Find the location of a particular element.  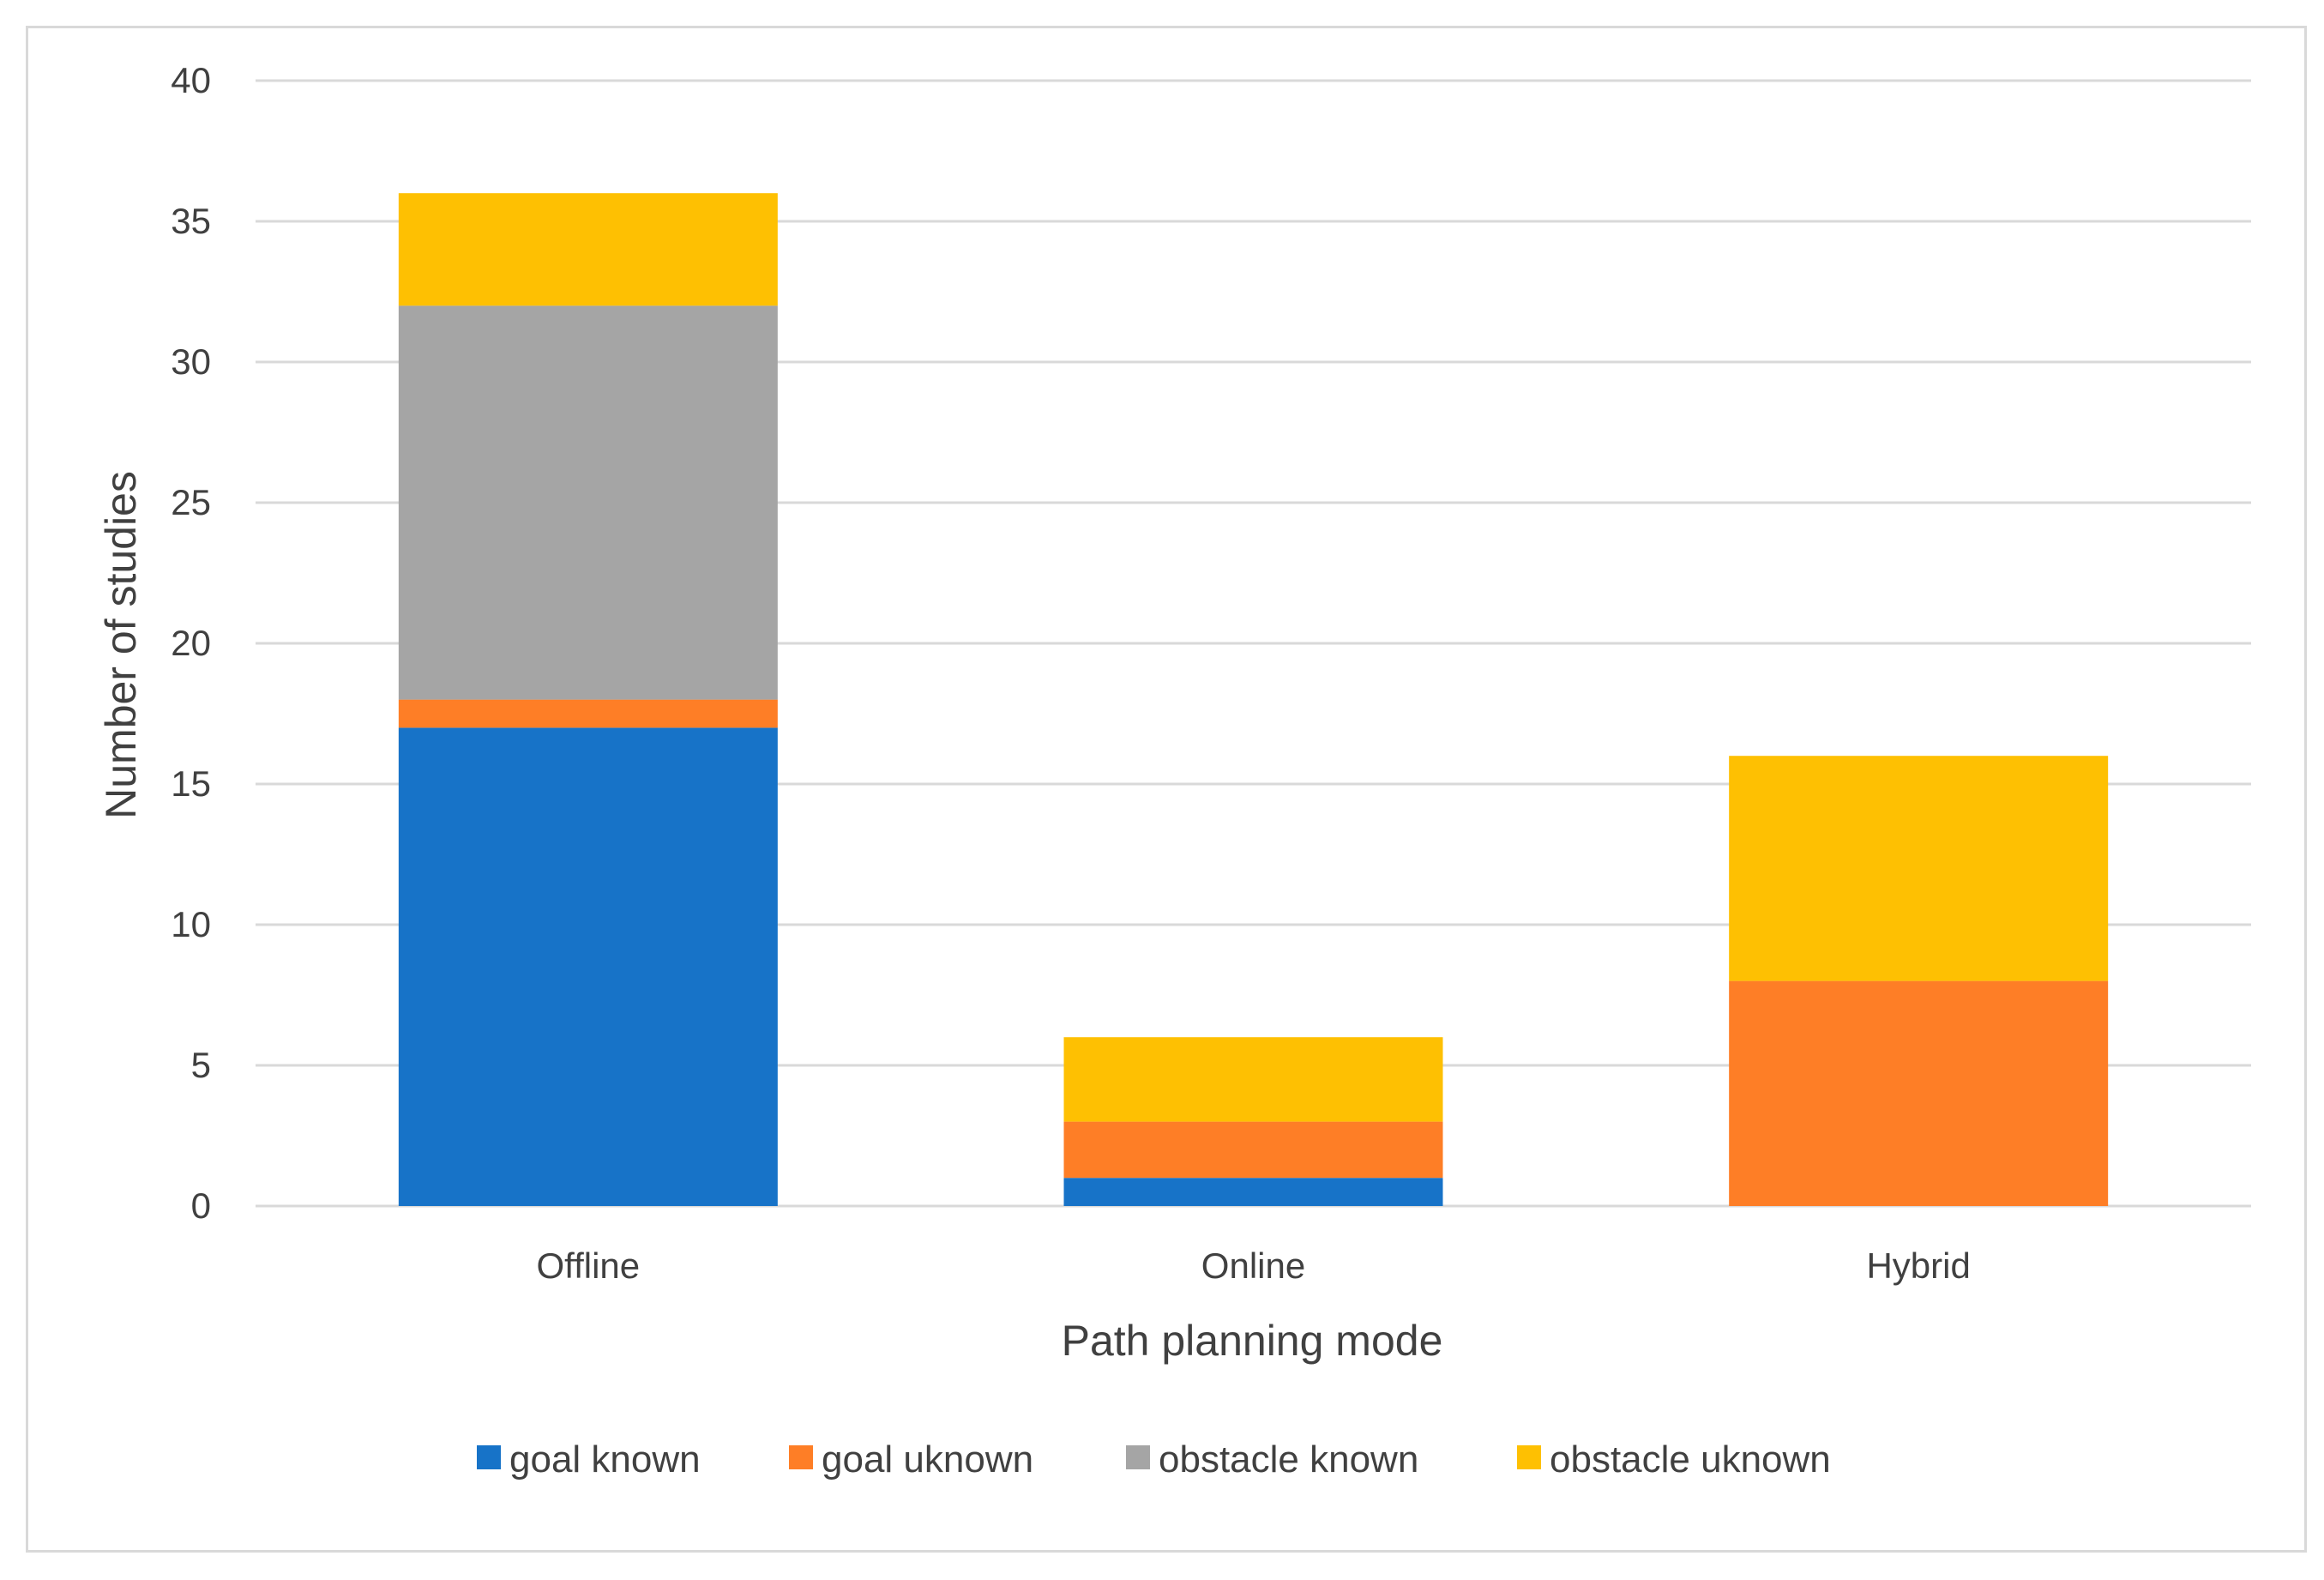

x-axis-ticks: Offline Online Hybrid is located at coordinates (1254, 1265).